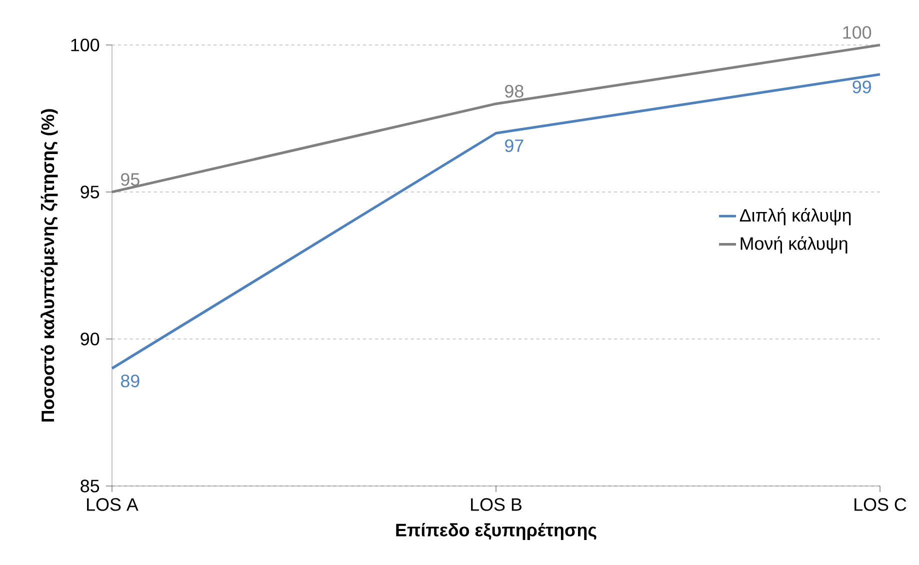  I want to click on y-axis-title: Ποσοστό καλυπτόμενης ζήτησης (%), so click(49, 265).